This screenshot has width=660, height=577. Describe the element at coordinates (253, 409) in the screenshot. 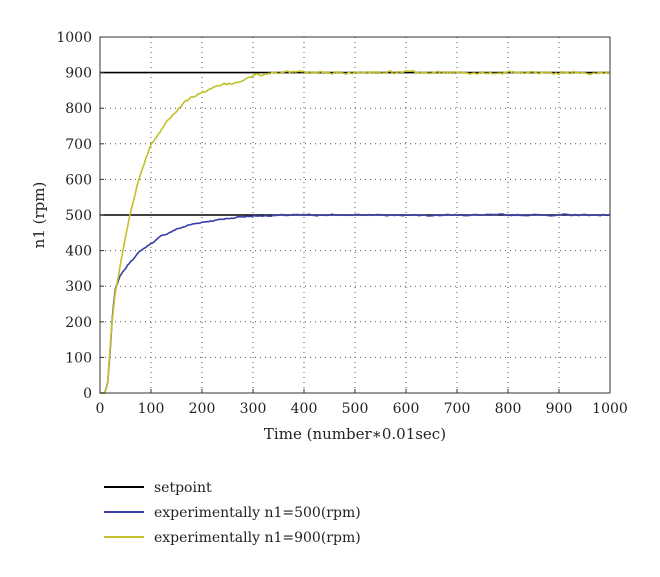

I see `x-tick-label: 300` at that location.